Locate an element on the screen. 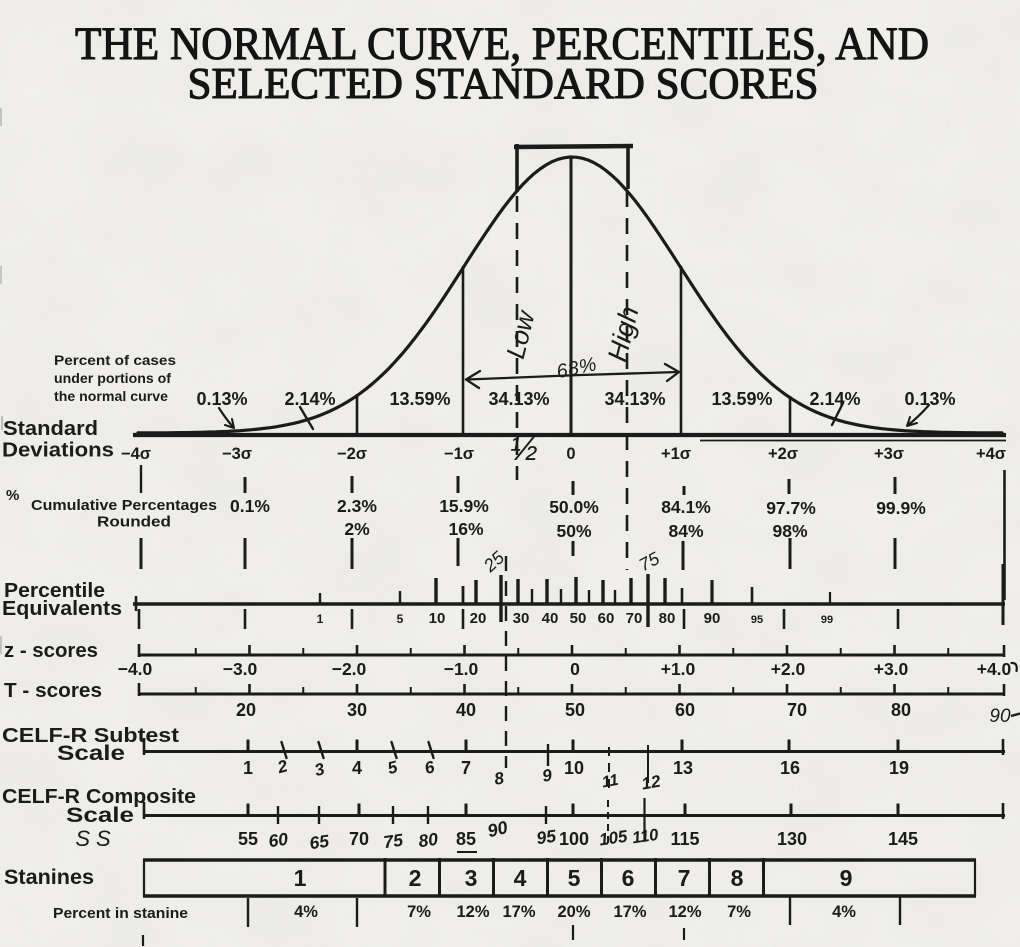  svg-text: 4% is located at coordinates (844, 912).